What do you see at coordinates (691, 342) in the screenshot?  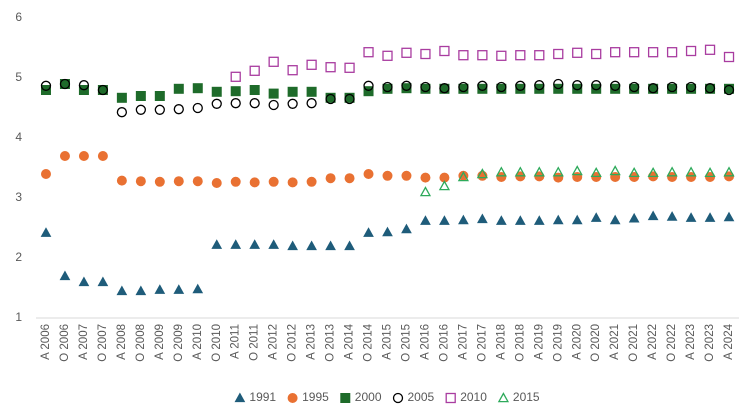 I see `x-tick-label: A 2023` at bounding box center [691, 342].